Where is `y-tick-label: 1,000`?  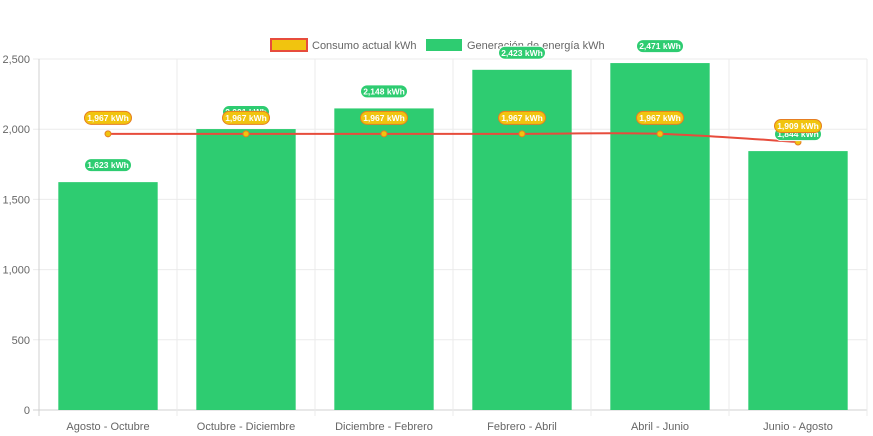 y-tick-label: 1,000 is located at coordinates (16, 271).